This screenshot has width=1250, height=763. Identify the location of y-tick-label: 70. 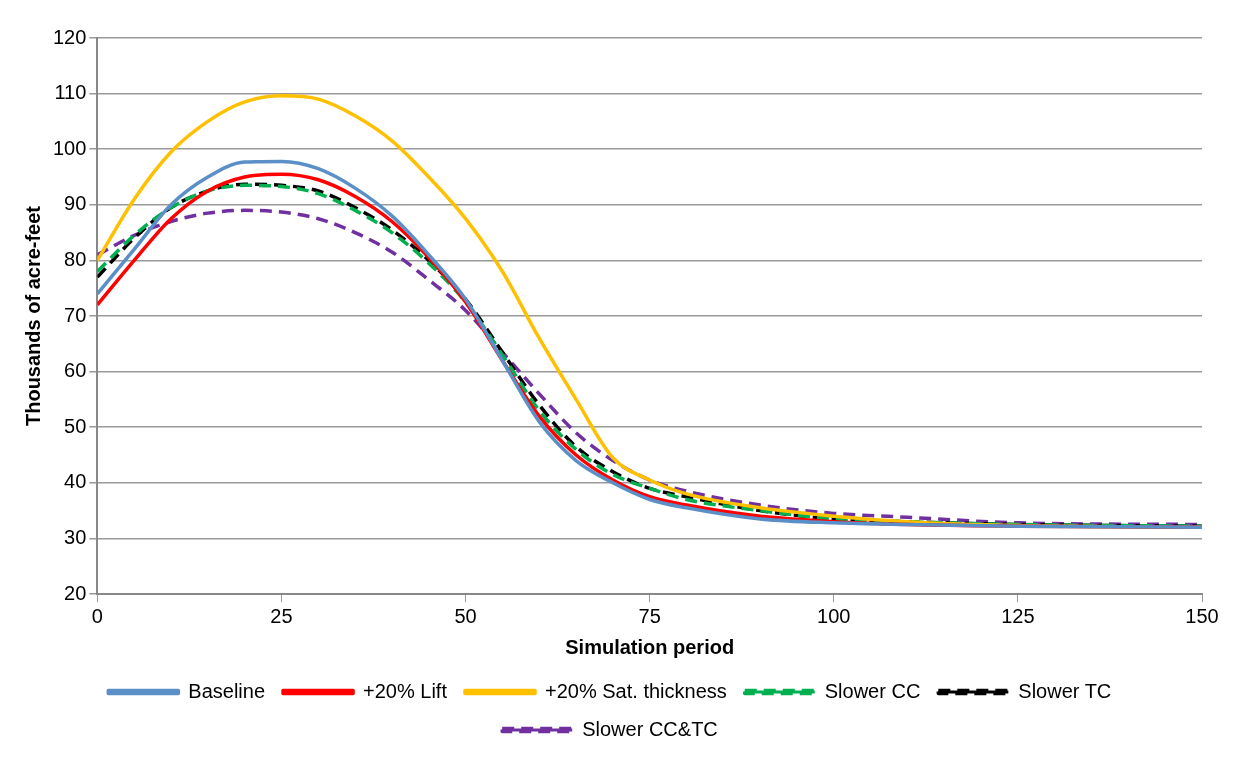
(75, 314).